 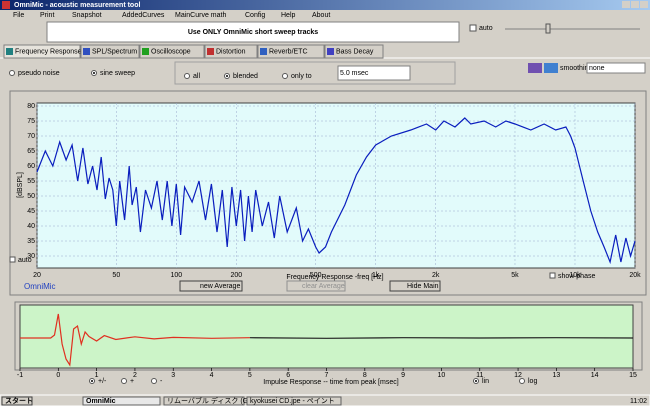 I want to click on x-tick-label: 200, so click(x=236, y=275).